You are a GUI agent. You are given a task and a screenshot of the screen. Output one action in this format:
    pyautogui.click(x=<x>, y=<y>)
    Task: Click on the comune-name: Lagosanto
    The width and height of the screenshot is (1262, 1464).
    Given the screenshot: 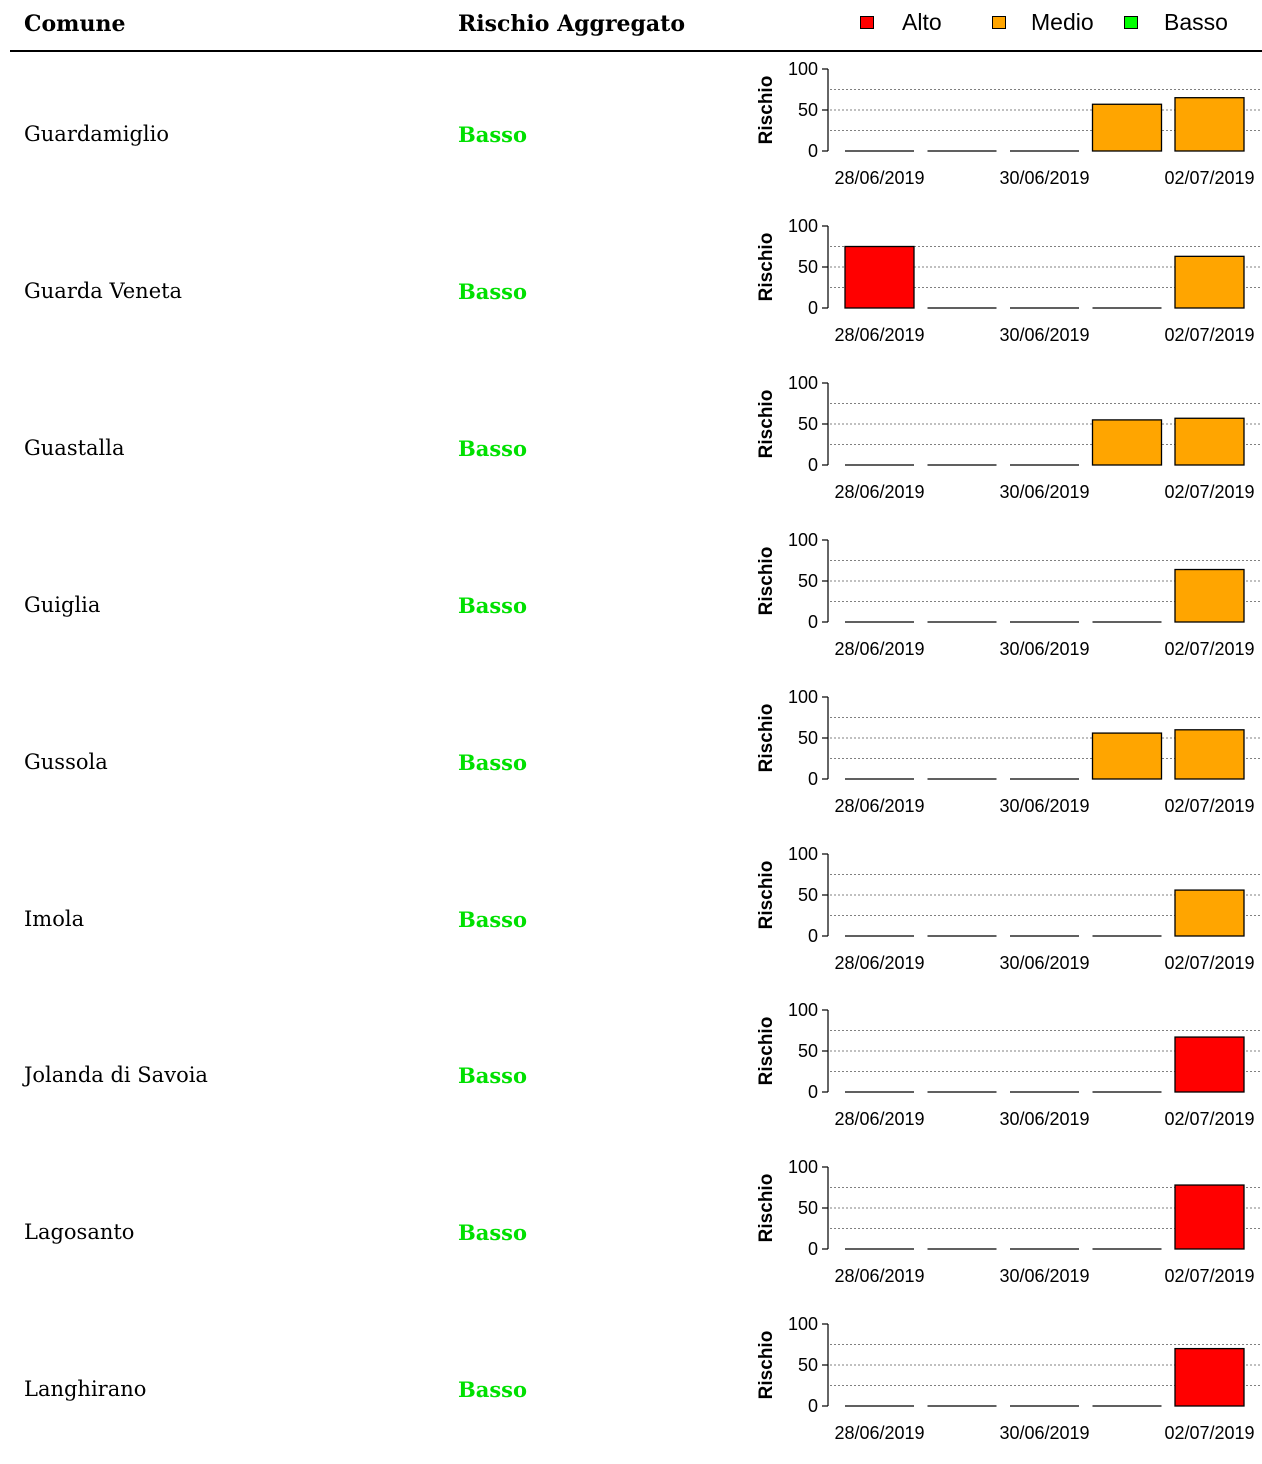 What is the action you would take?
    pyautogui.click(x=79, y=1232)
    